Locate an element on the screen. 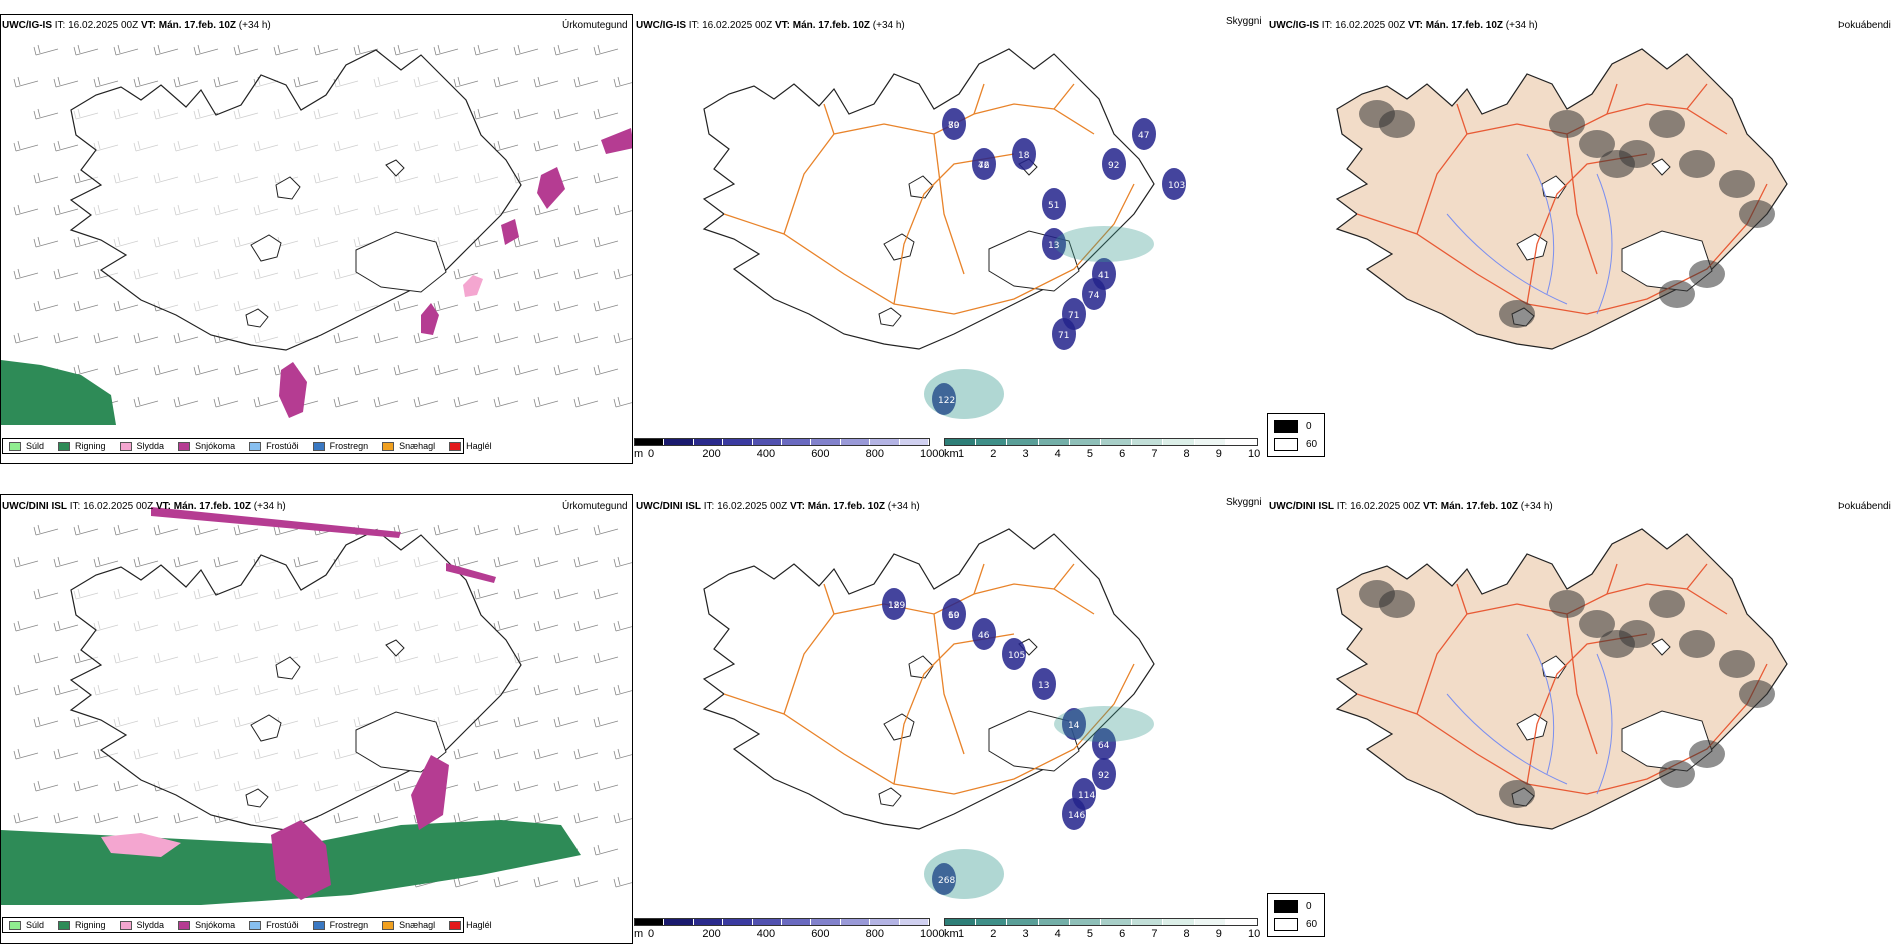  fog-legend-low: 0 is located at coordinates (1309, 906).